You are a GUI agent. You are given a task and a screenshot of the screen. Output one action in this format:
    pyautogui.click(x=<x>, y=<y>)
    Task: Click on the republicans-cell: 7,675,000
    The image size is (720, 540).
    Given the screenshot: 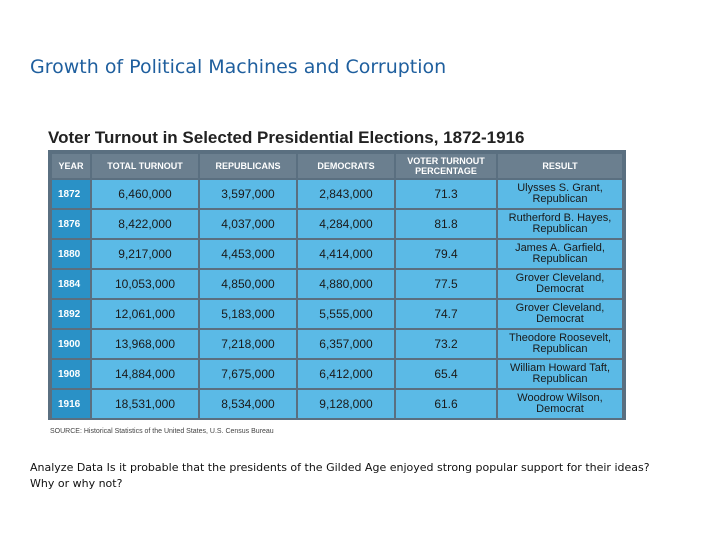 What is the action you would take?
    pyautogui.click(x=248, y=374)
    